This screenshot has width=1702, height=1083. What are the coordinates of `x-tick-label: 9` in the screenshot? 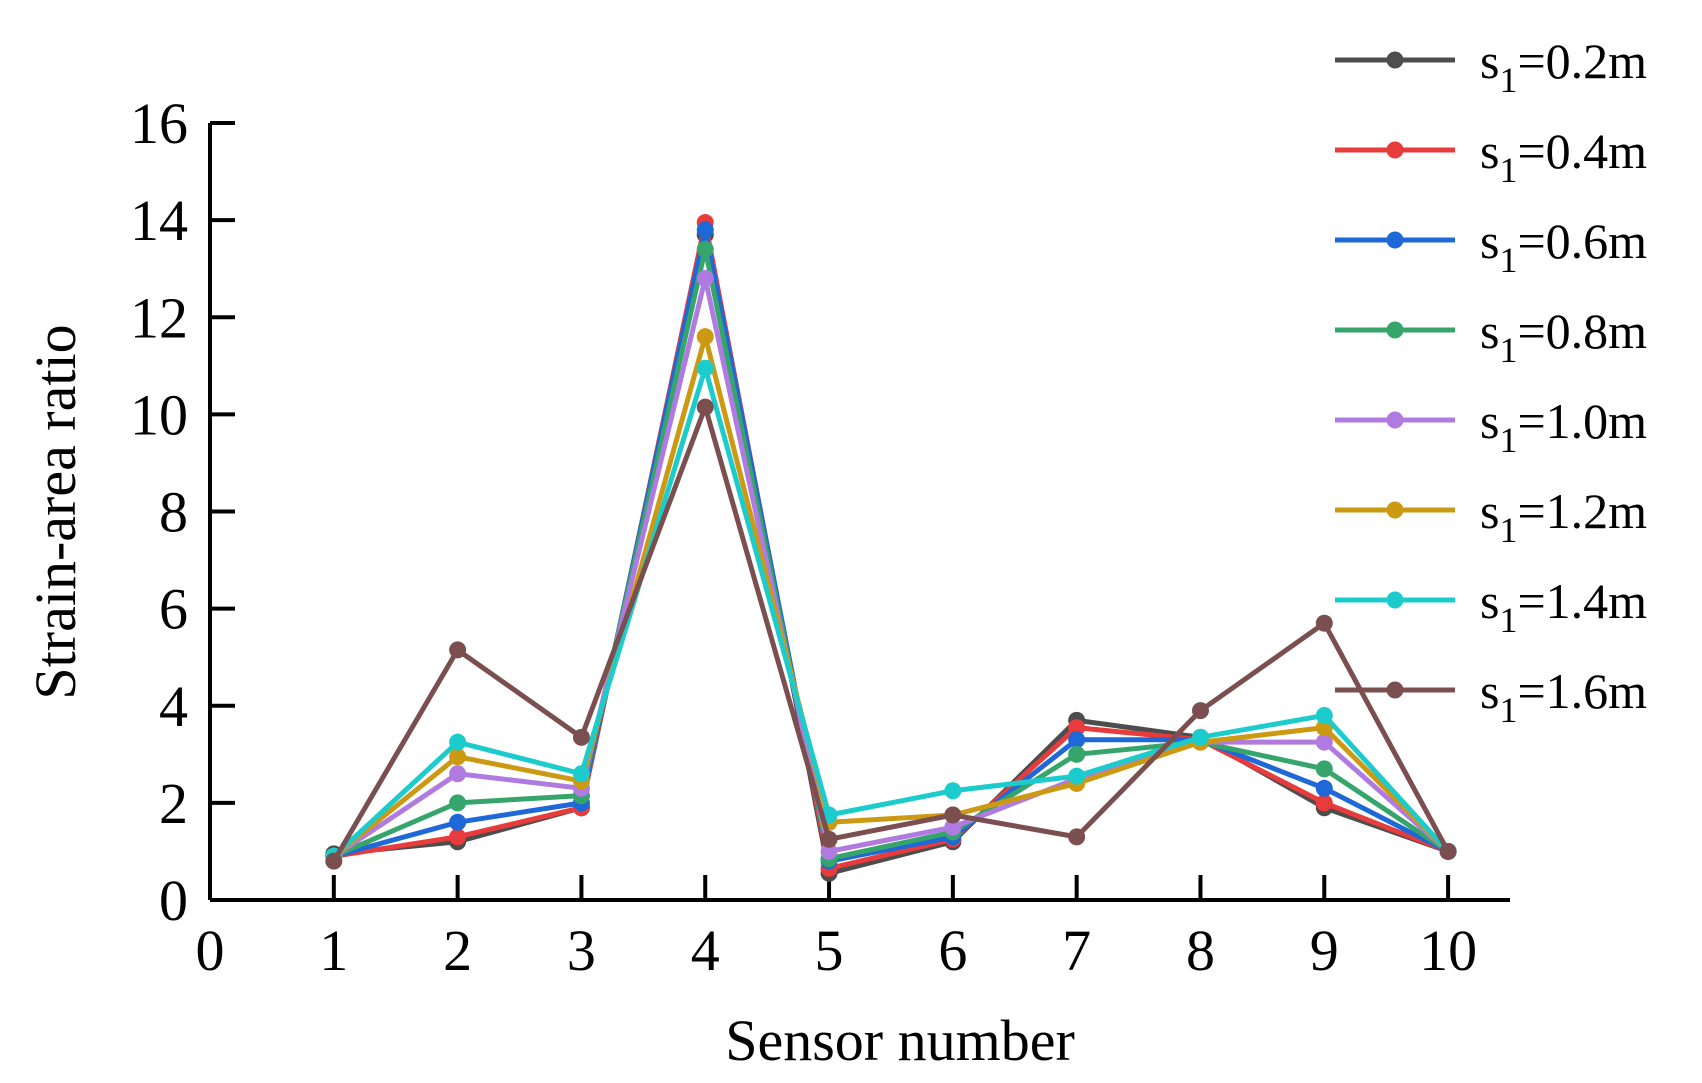 It's located at (1324, 950).